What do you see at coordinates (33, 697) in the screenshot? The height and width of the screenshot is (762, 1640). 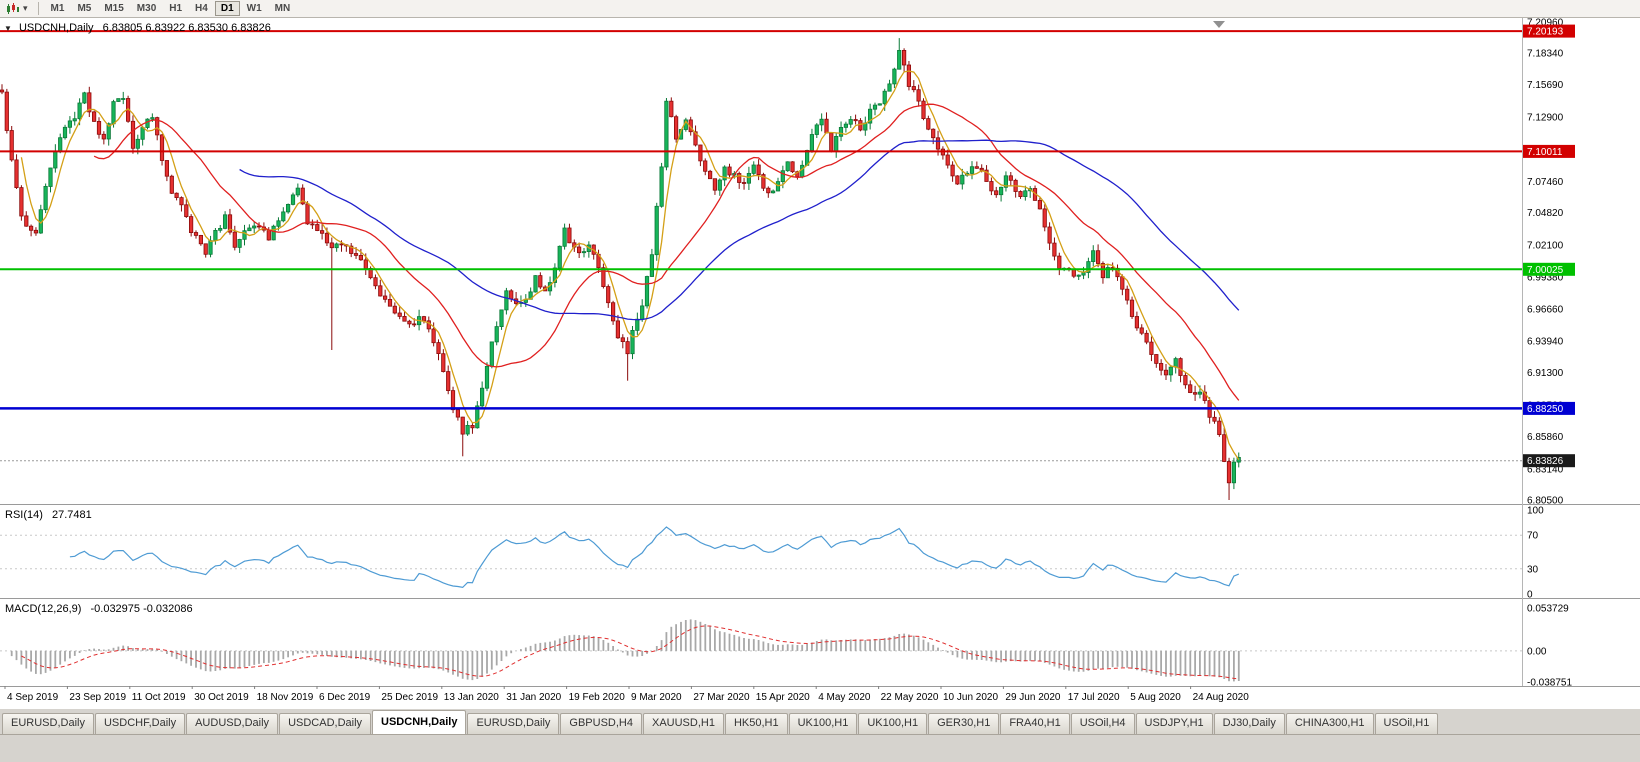 I see `svg-text: 4 Sep 2019` at bounding box center [33, 697].